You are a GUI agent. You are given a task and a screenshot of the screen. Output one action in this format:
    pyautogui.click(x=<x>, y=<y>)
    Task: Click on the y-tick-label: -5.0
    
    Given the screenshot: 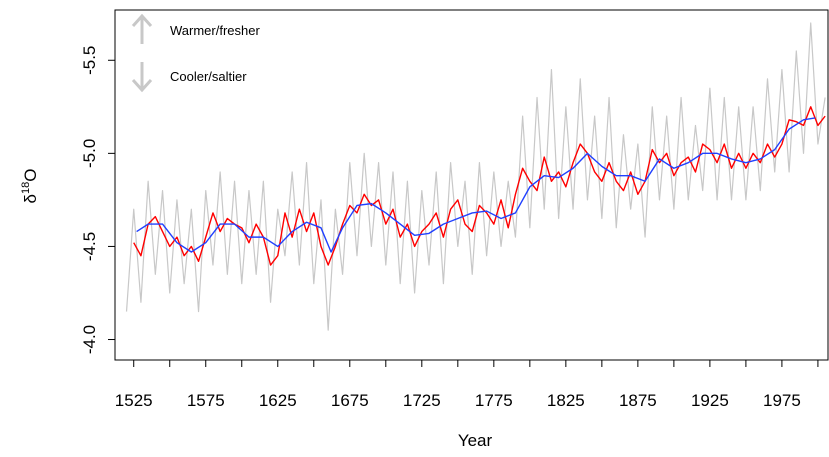 What is the action you would take?
    pyautogui.click(x=89, y=153)
    